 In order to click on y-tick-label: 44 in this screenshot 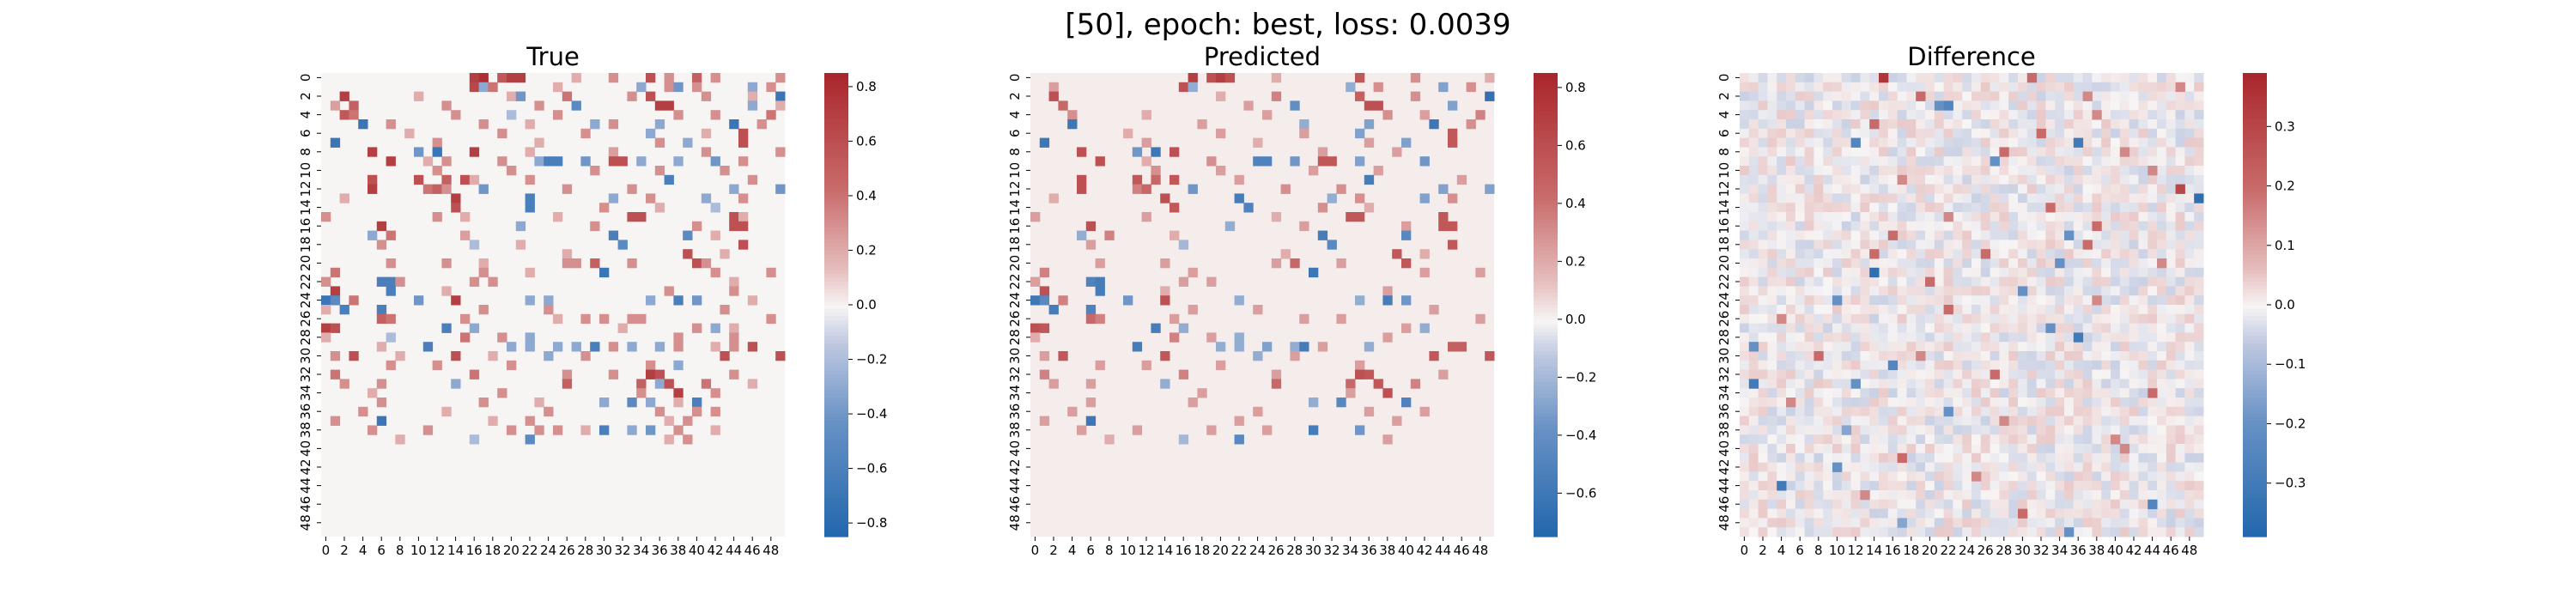, I will do `click(305, 486)`.